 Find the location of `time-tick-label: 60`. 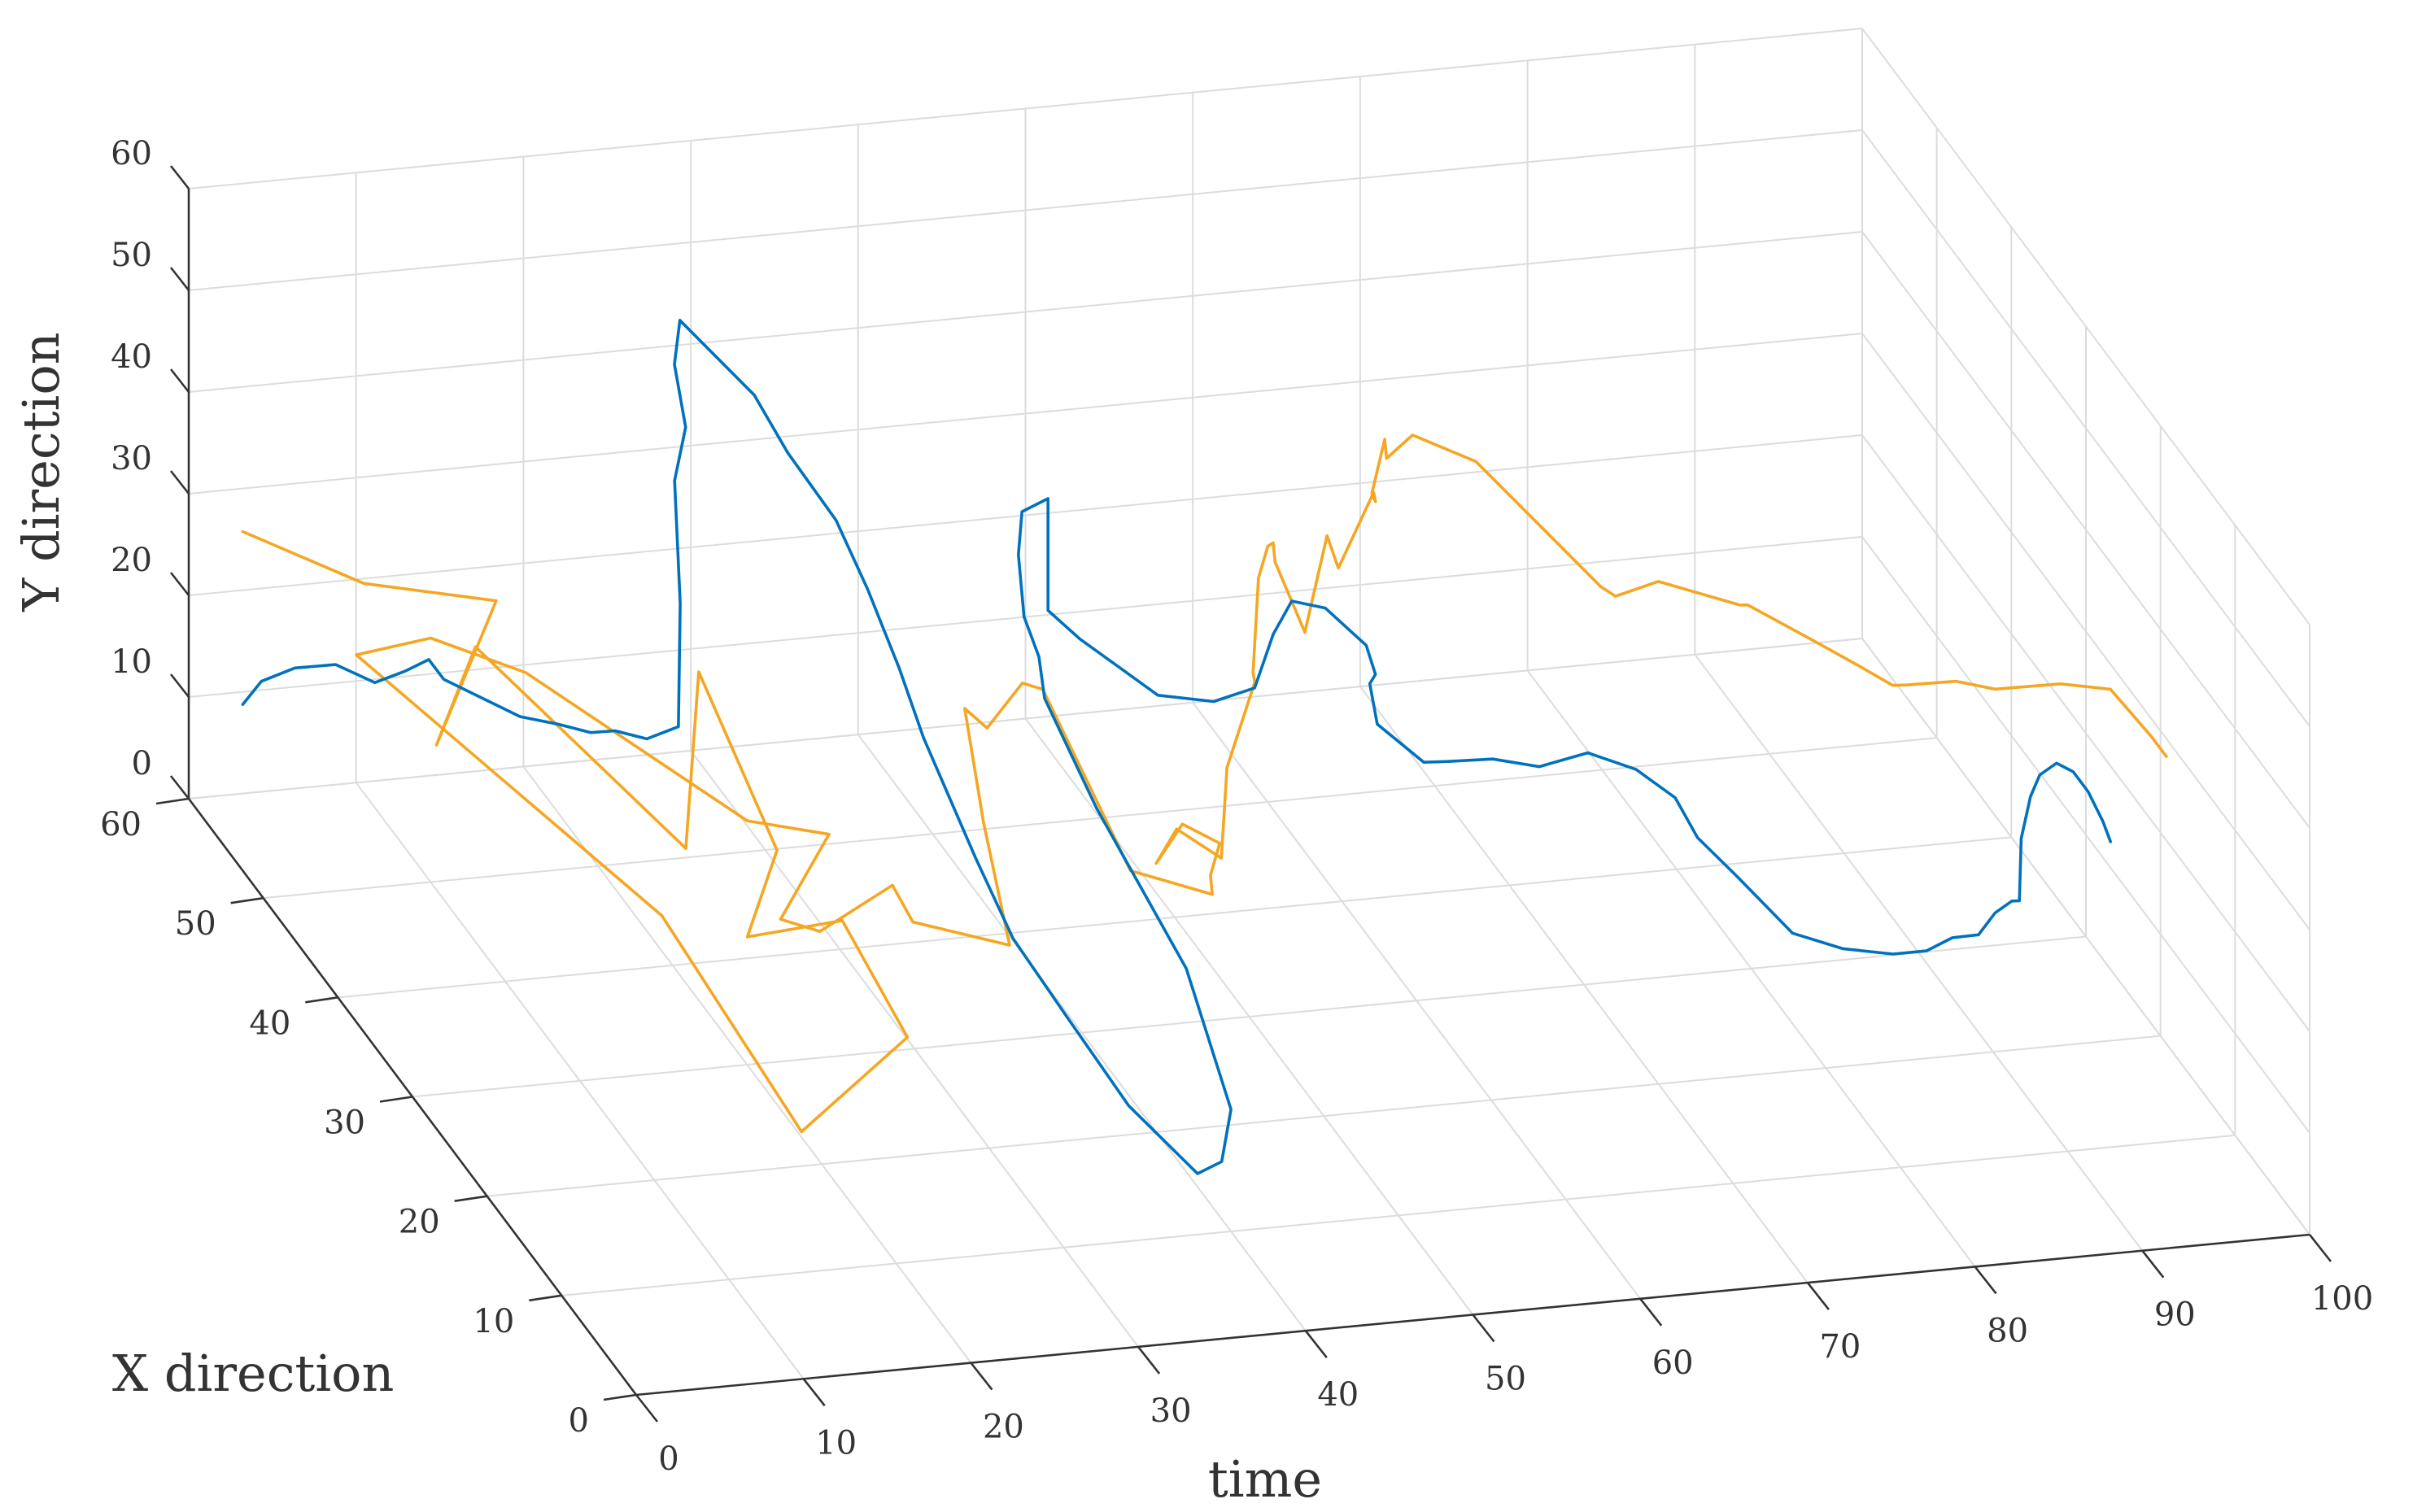

time-tick-label: 60 is located at coordinates (1673, 1363).